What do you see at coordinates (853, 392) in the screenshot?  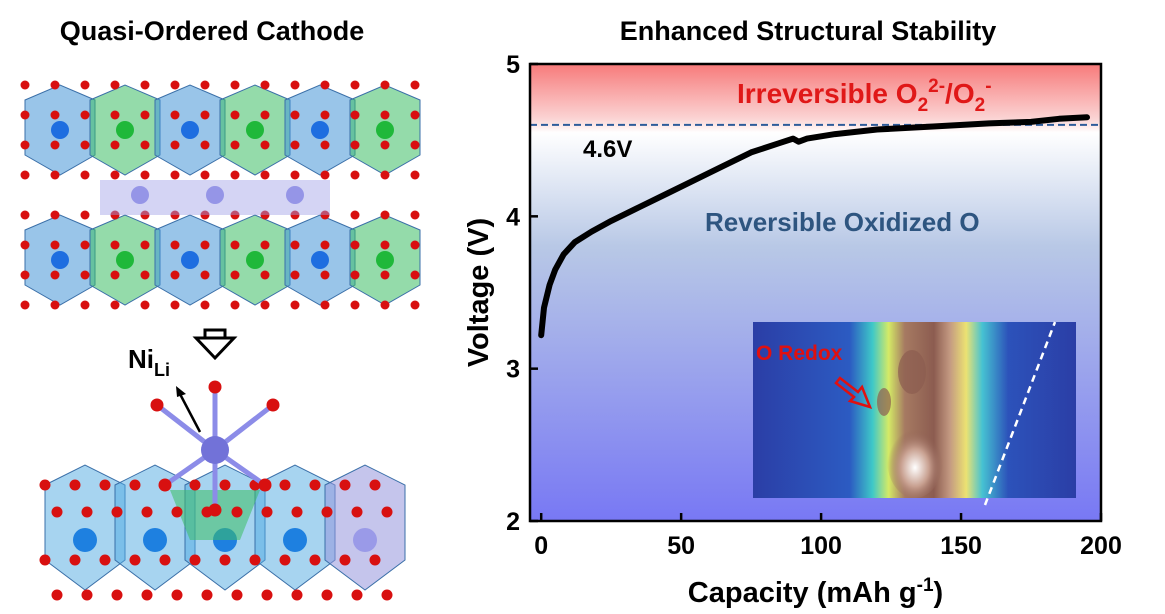 I see `inset-arrow` at bounding box center [853, 392].